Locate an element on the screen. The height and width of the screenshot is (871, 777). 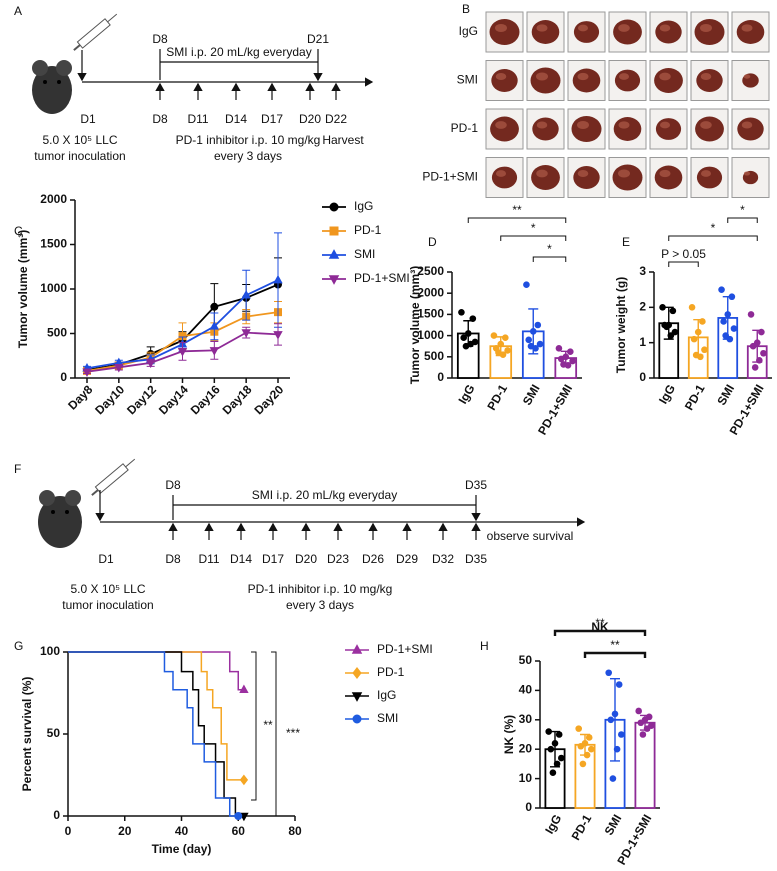
y-tick-label: 2500 is located at coordinates (430, 271).